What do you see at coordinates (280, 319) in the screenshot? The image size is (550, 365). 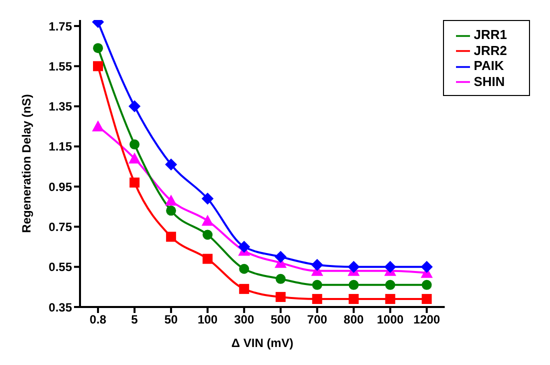 I see `x-tick-label: 500` at bounding box center [280, 319].